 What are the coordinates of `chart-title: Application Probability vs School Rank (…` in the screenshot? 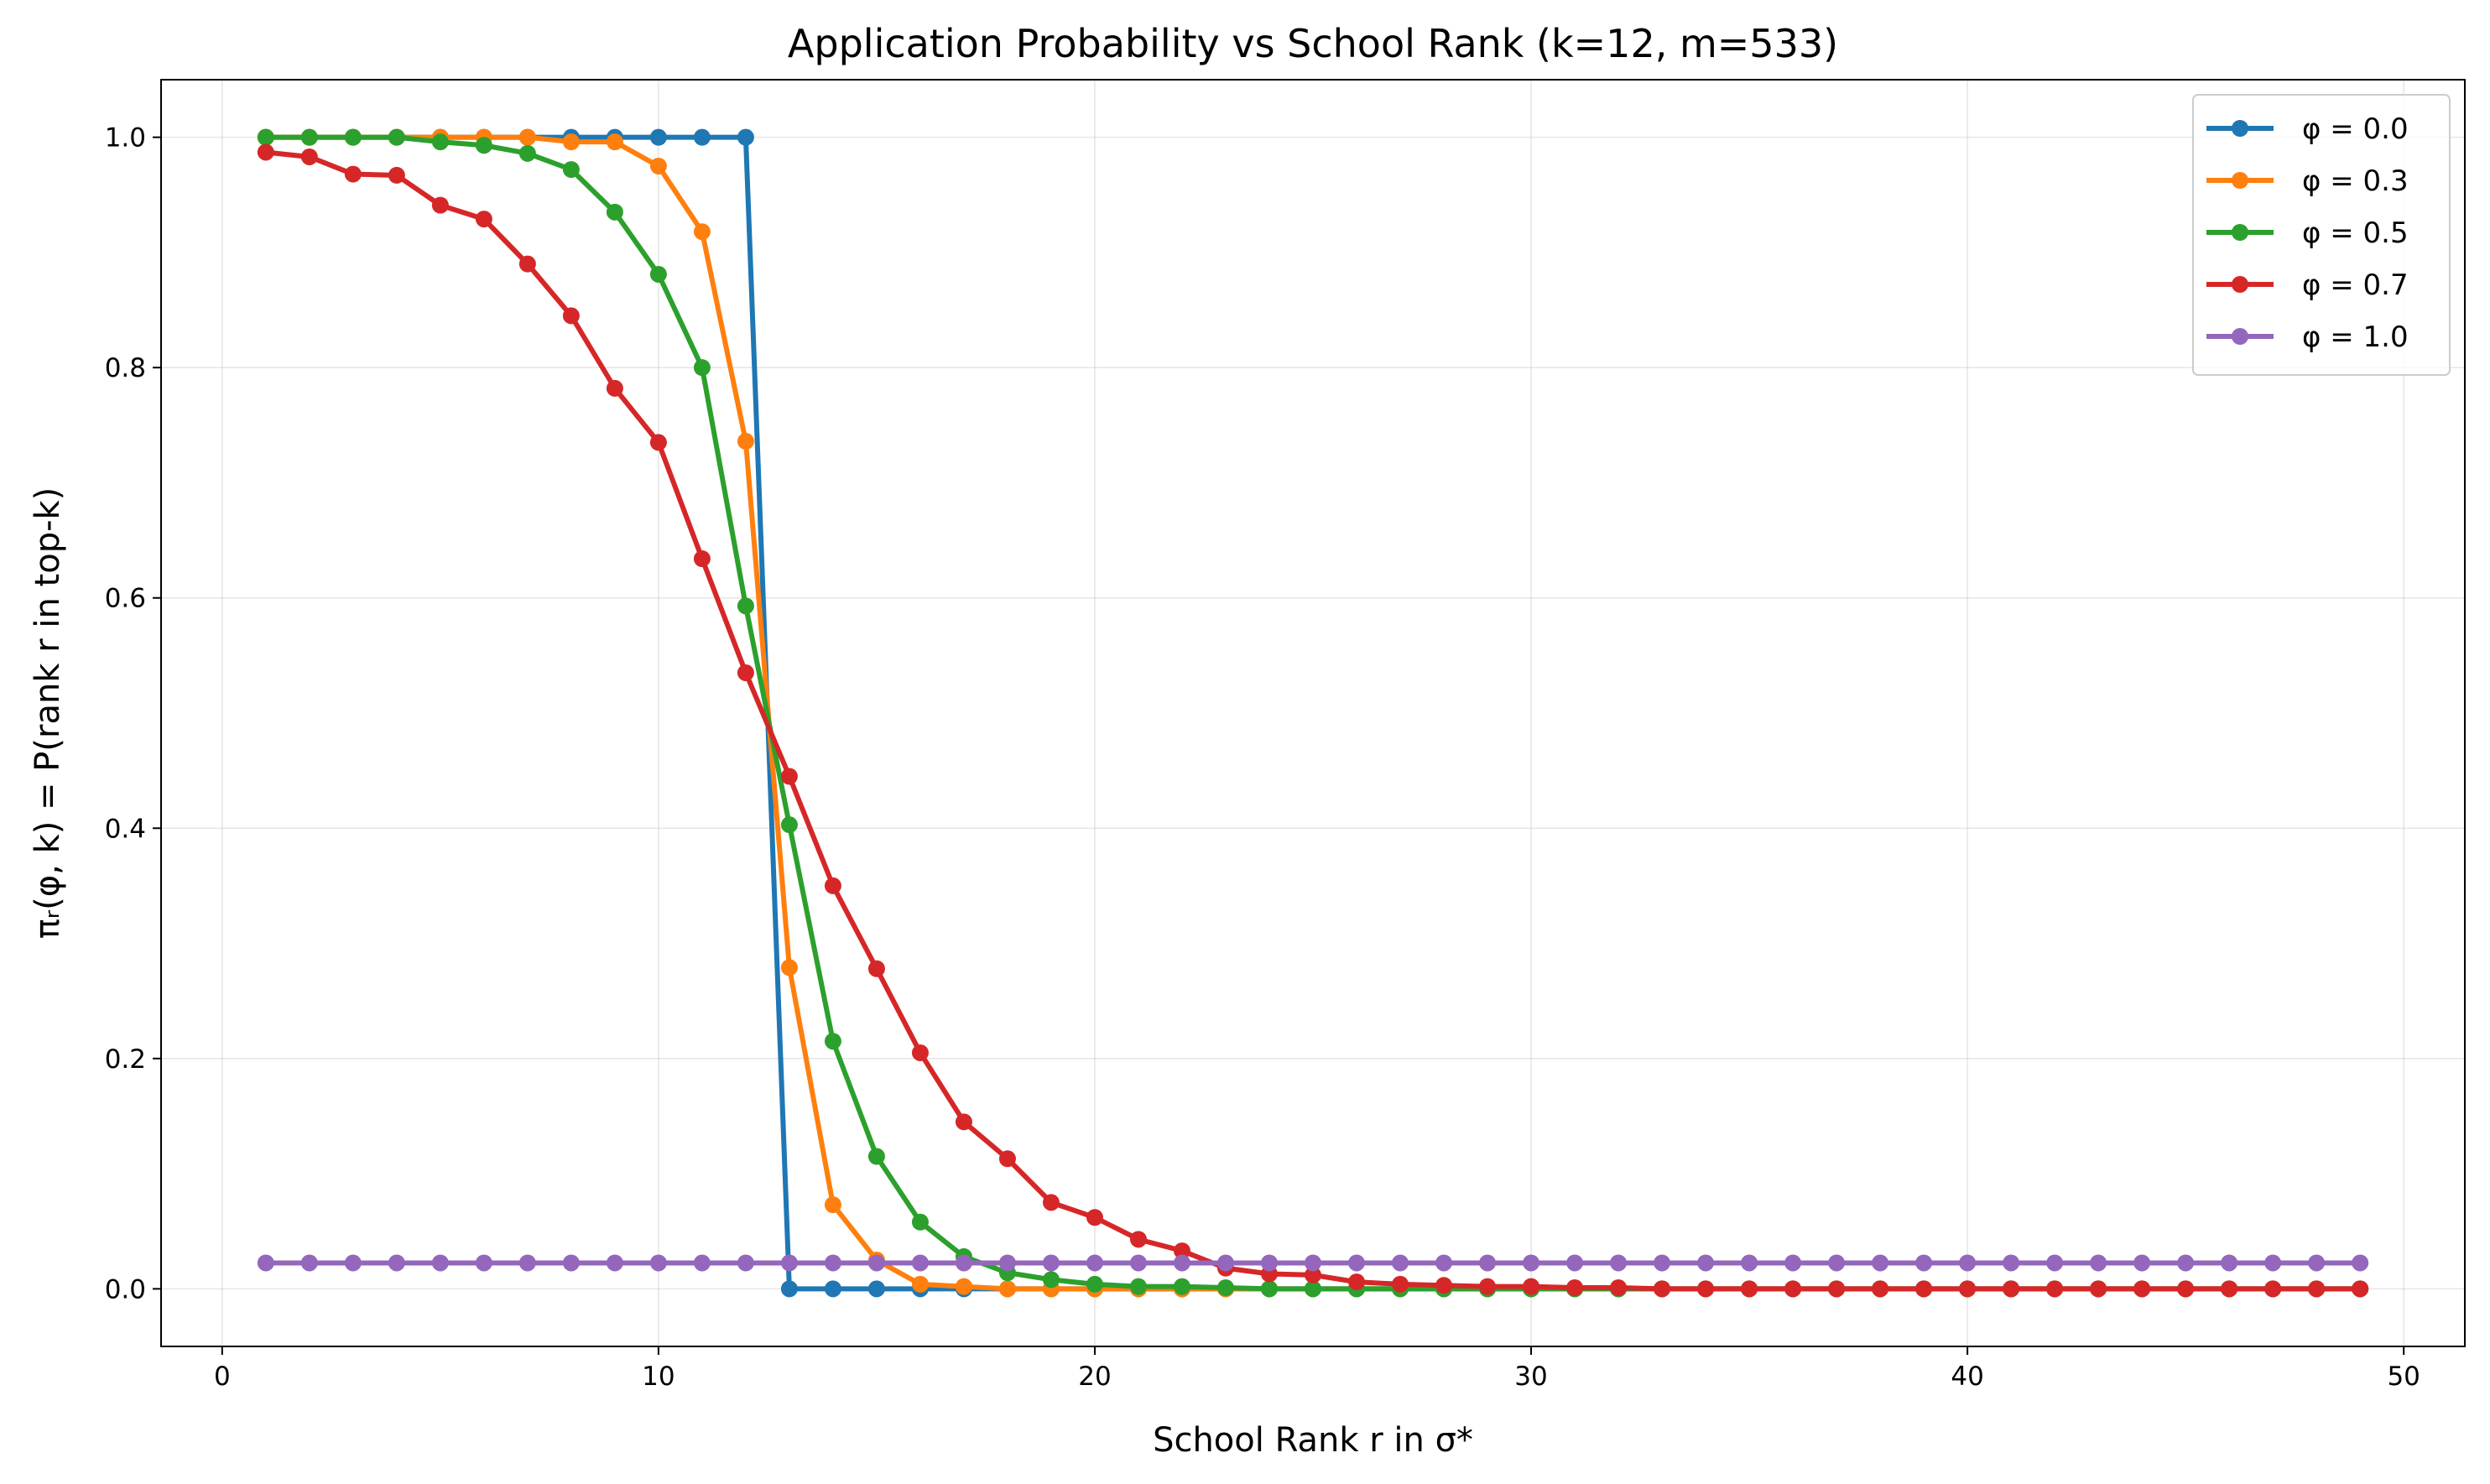 It's located at (1313, 43).